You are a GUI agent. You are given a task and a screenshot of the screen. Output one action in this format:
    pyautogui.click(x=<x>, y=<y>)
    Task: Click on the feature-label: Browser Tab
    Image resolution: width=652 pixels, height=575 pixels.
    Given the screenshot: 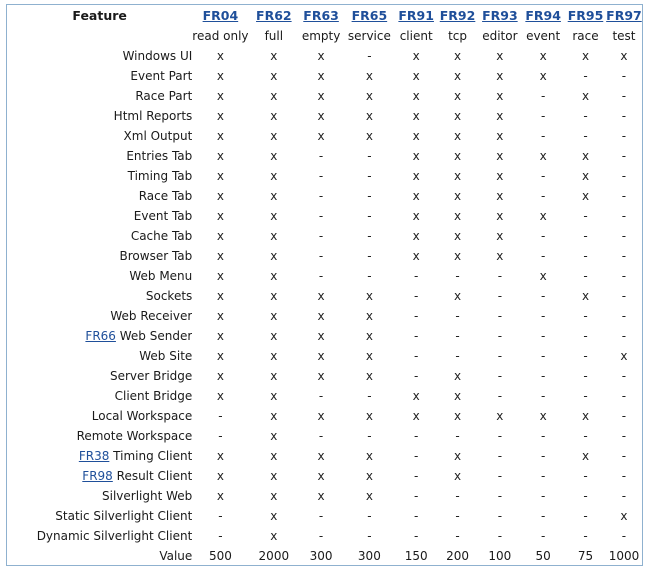 What is the action you would take?
    pyautogui.click(x=156, y=256)
    